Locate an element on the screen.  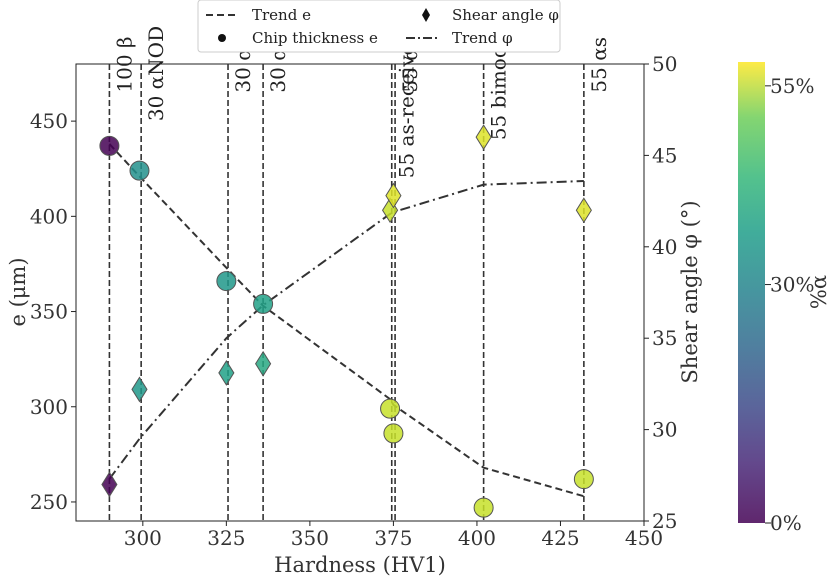
x-tick-label: 450 is located at coordinates (644, 538).